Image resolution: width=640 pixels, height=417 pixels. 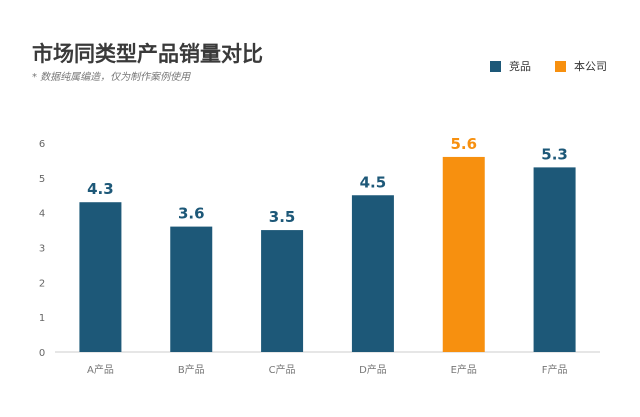 I want to click on x-tick-label: E产品, so click(x=464, y=369).